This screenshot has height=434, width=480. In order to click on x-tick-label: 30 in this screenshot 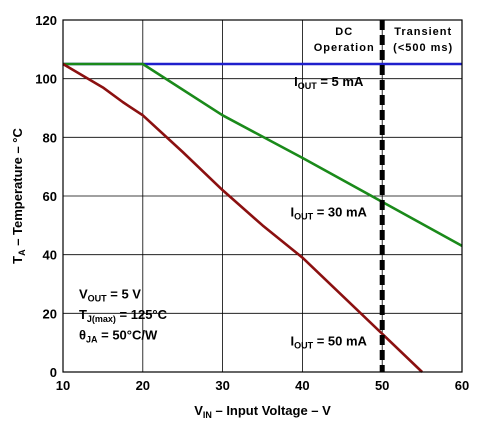, I will do `click(222, 385)`.